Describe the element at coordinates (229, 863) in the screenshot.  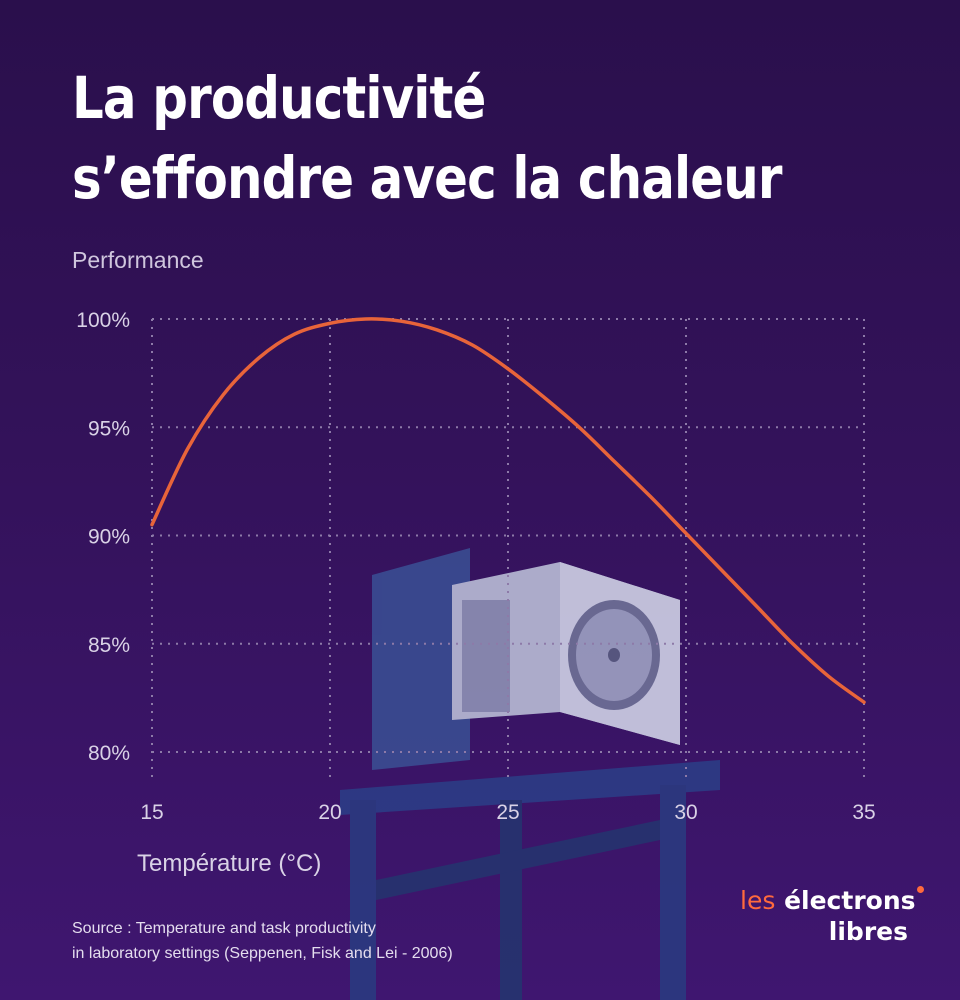
I see `x-axis-label: Température (°C)` at that location.